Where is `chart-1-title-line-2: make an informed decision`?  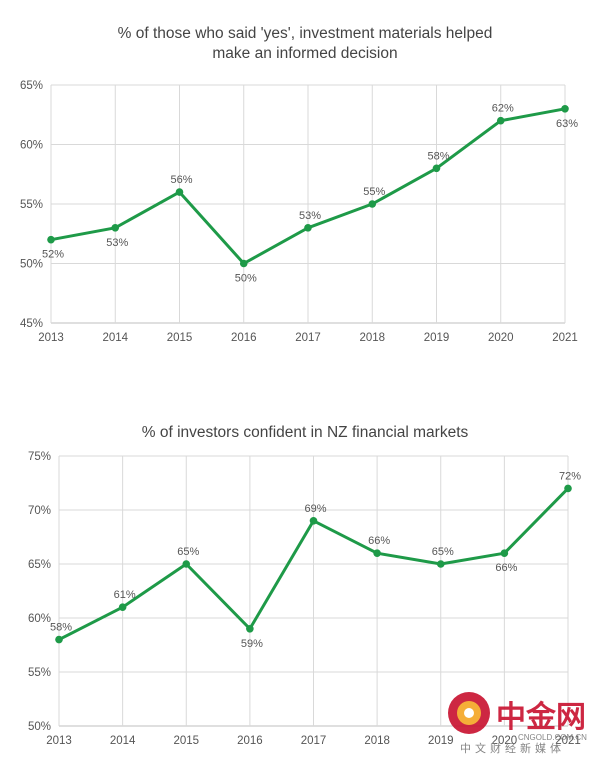
chart-1-title-line-2: make an informed decision is located at coordinates (304, 53).